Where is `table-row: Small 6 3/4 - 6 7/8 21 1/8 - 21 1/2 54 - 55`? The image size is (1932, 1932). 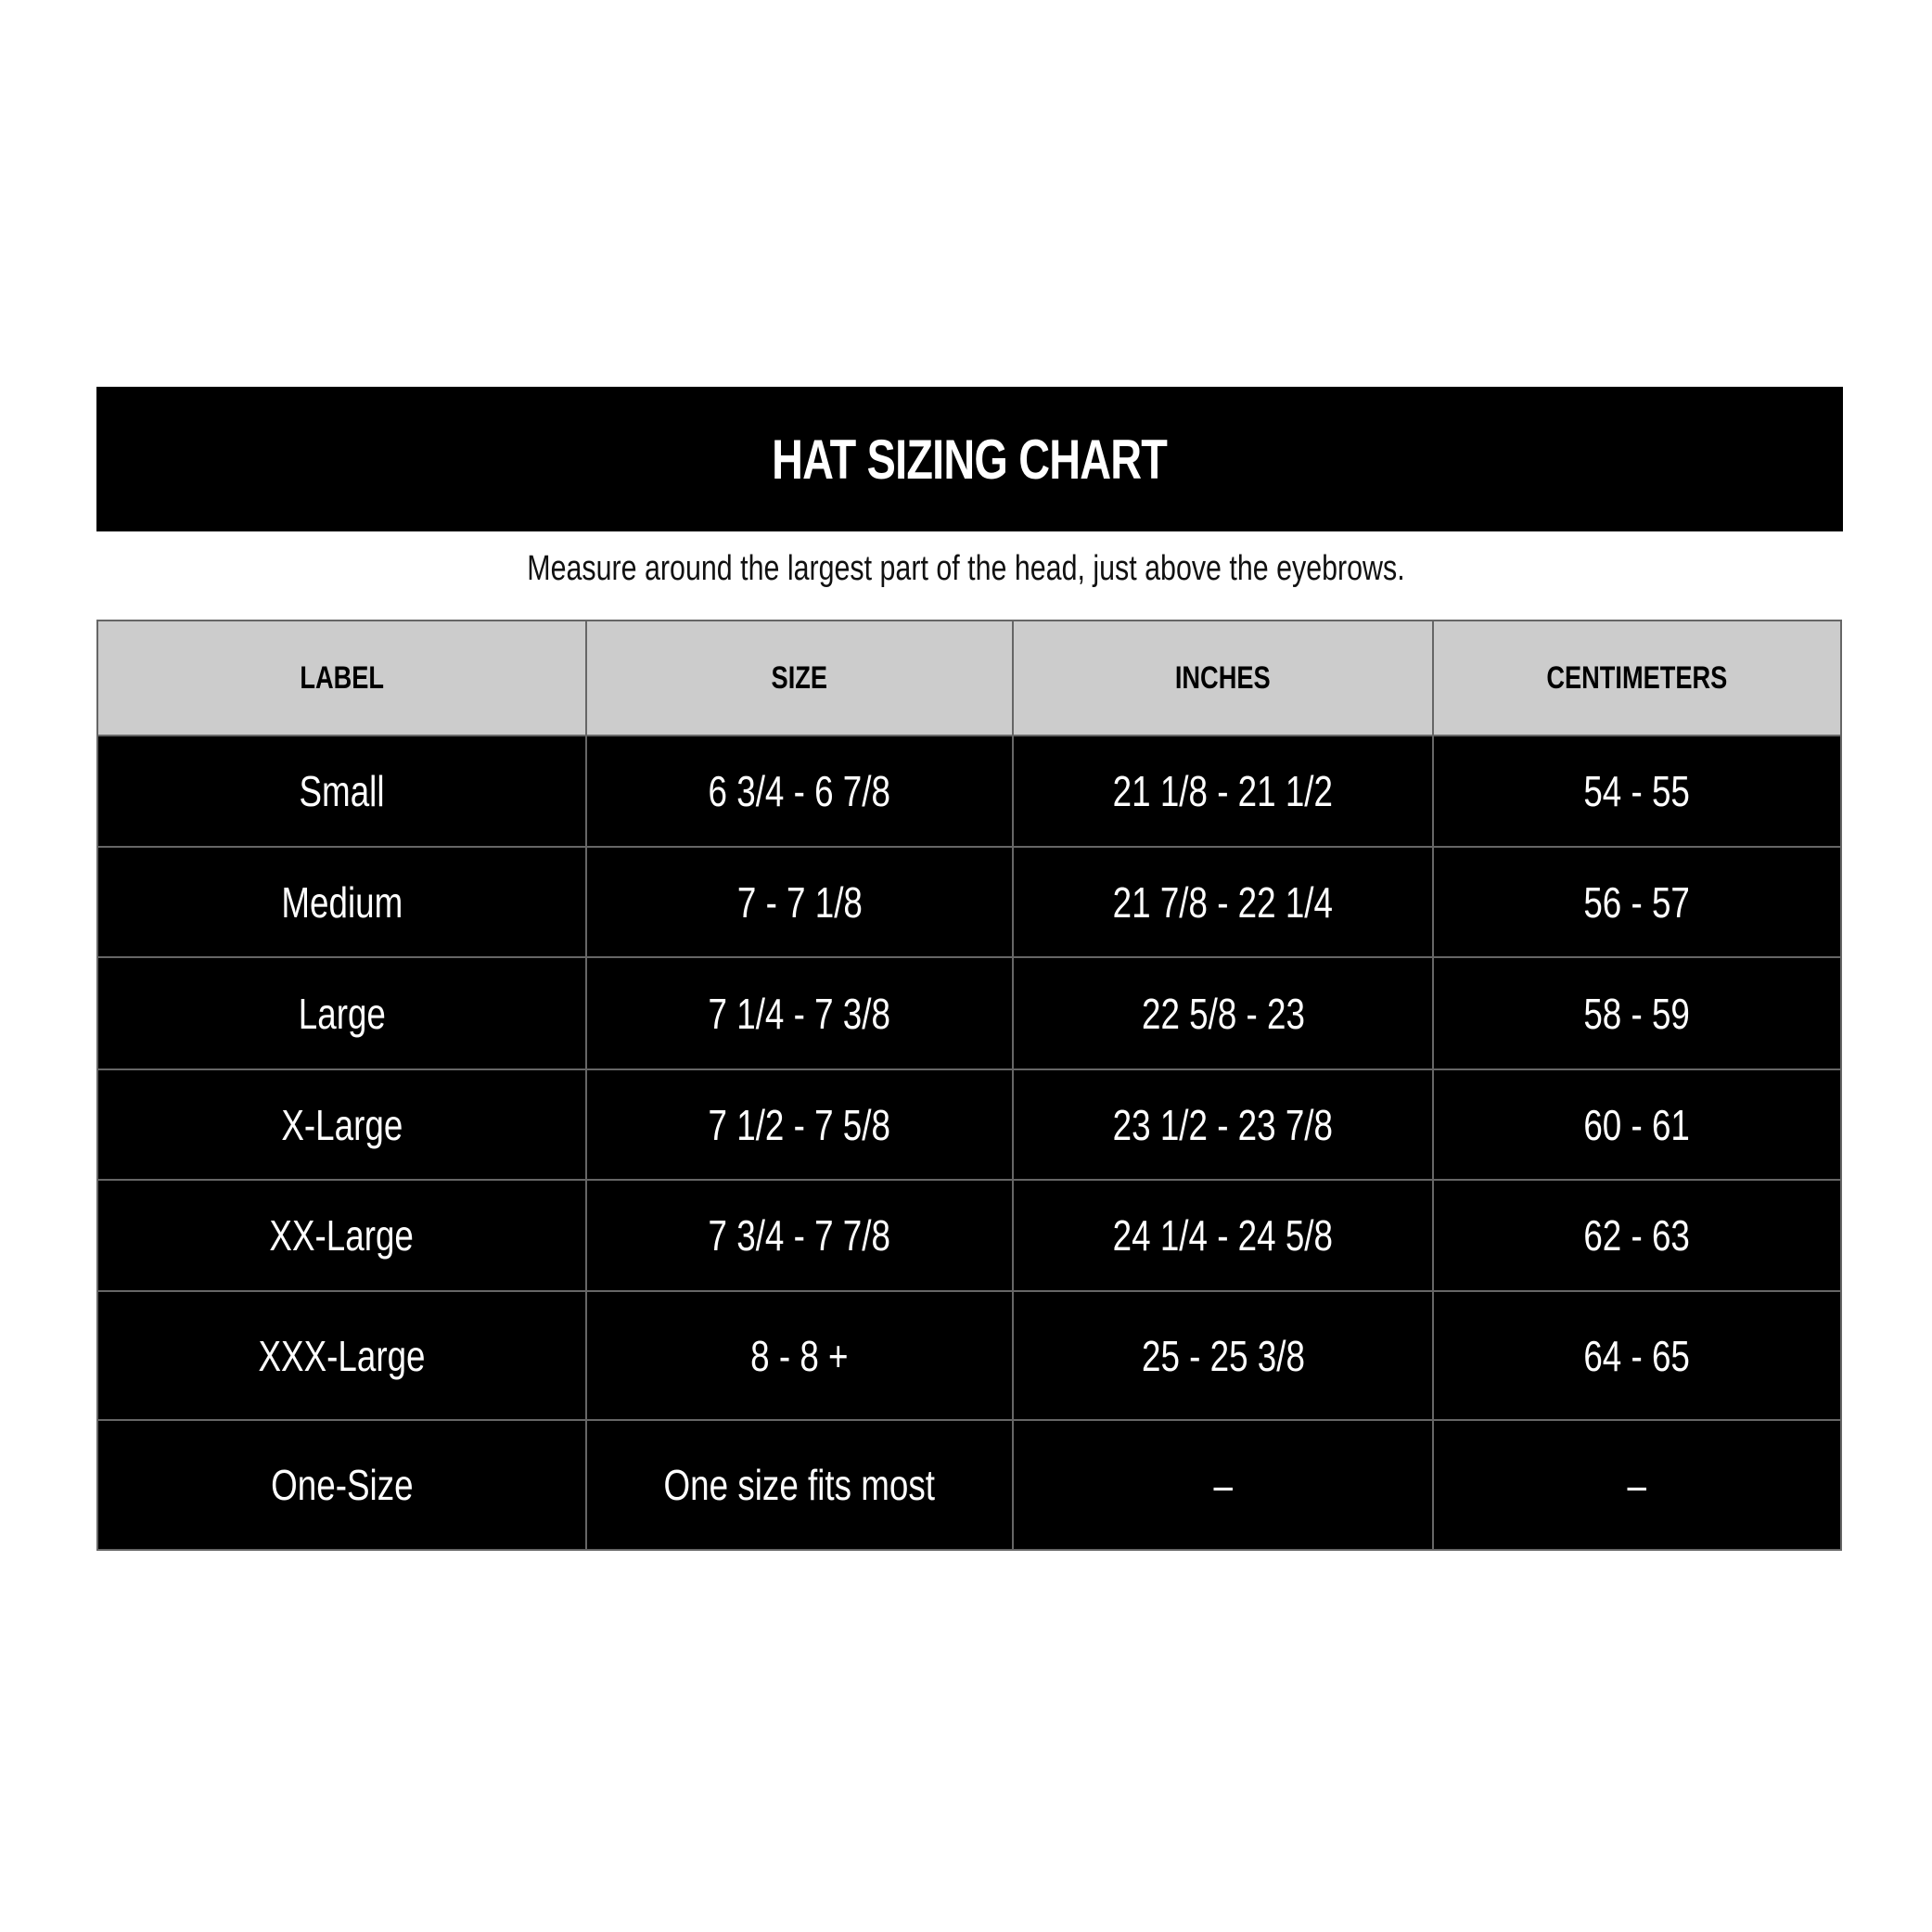
table-row: Small 6 3/4 - 6 7/8 21 1/8 - 21 1/2 54 - 55 is located at coordinates (969, 791).